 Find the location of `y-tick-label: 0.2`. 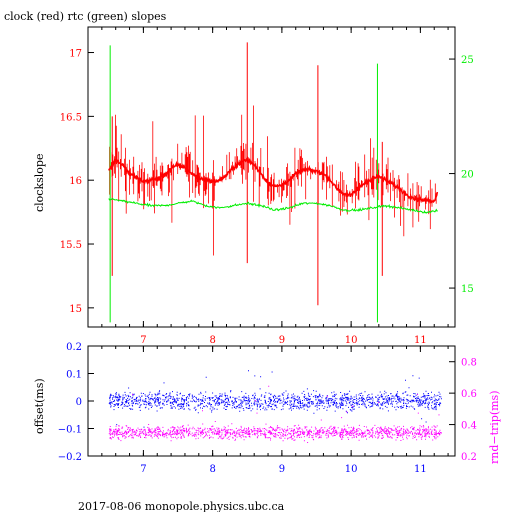

y-tick-label: 0.2 is located at coordinates (74, 347).